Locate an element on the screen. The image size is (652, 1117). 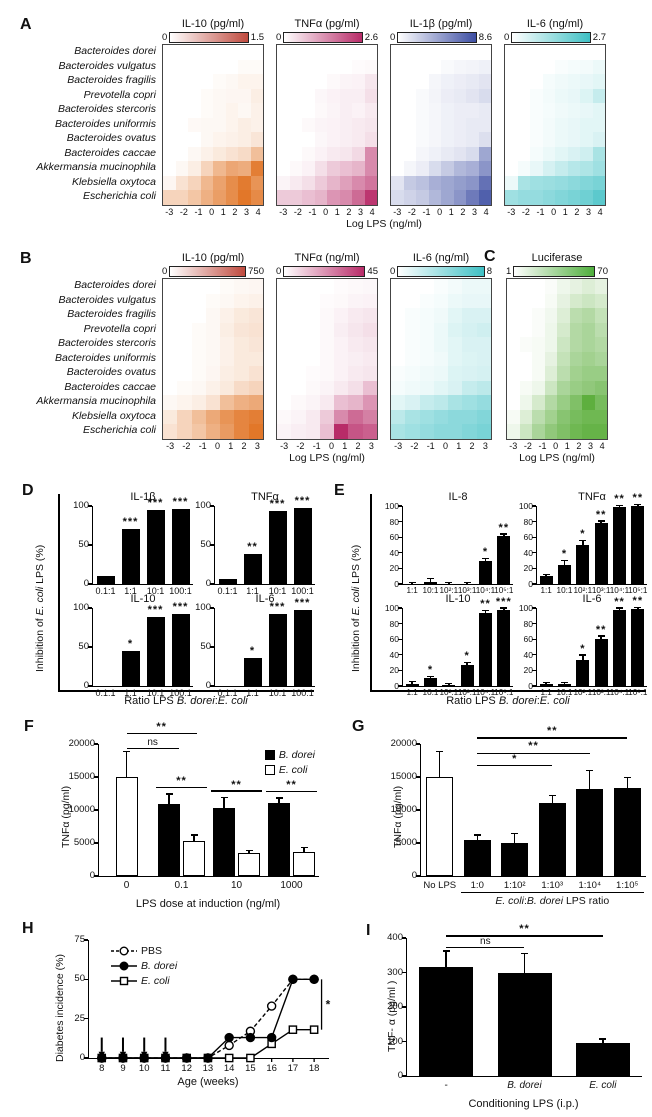
text-part: 1:0 is located at coordinates (477, 885).